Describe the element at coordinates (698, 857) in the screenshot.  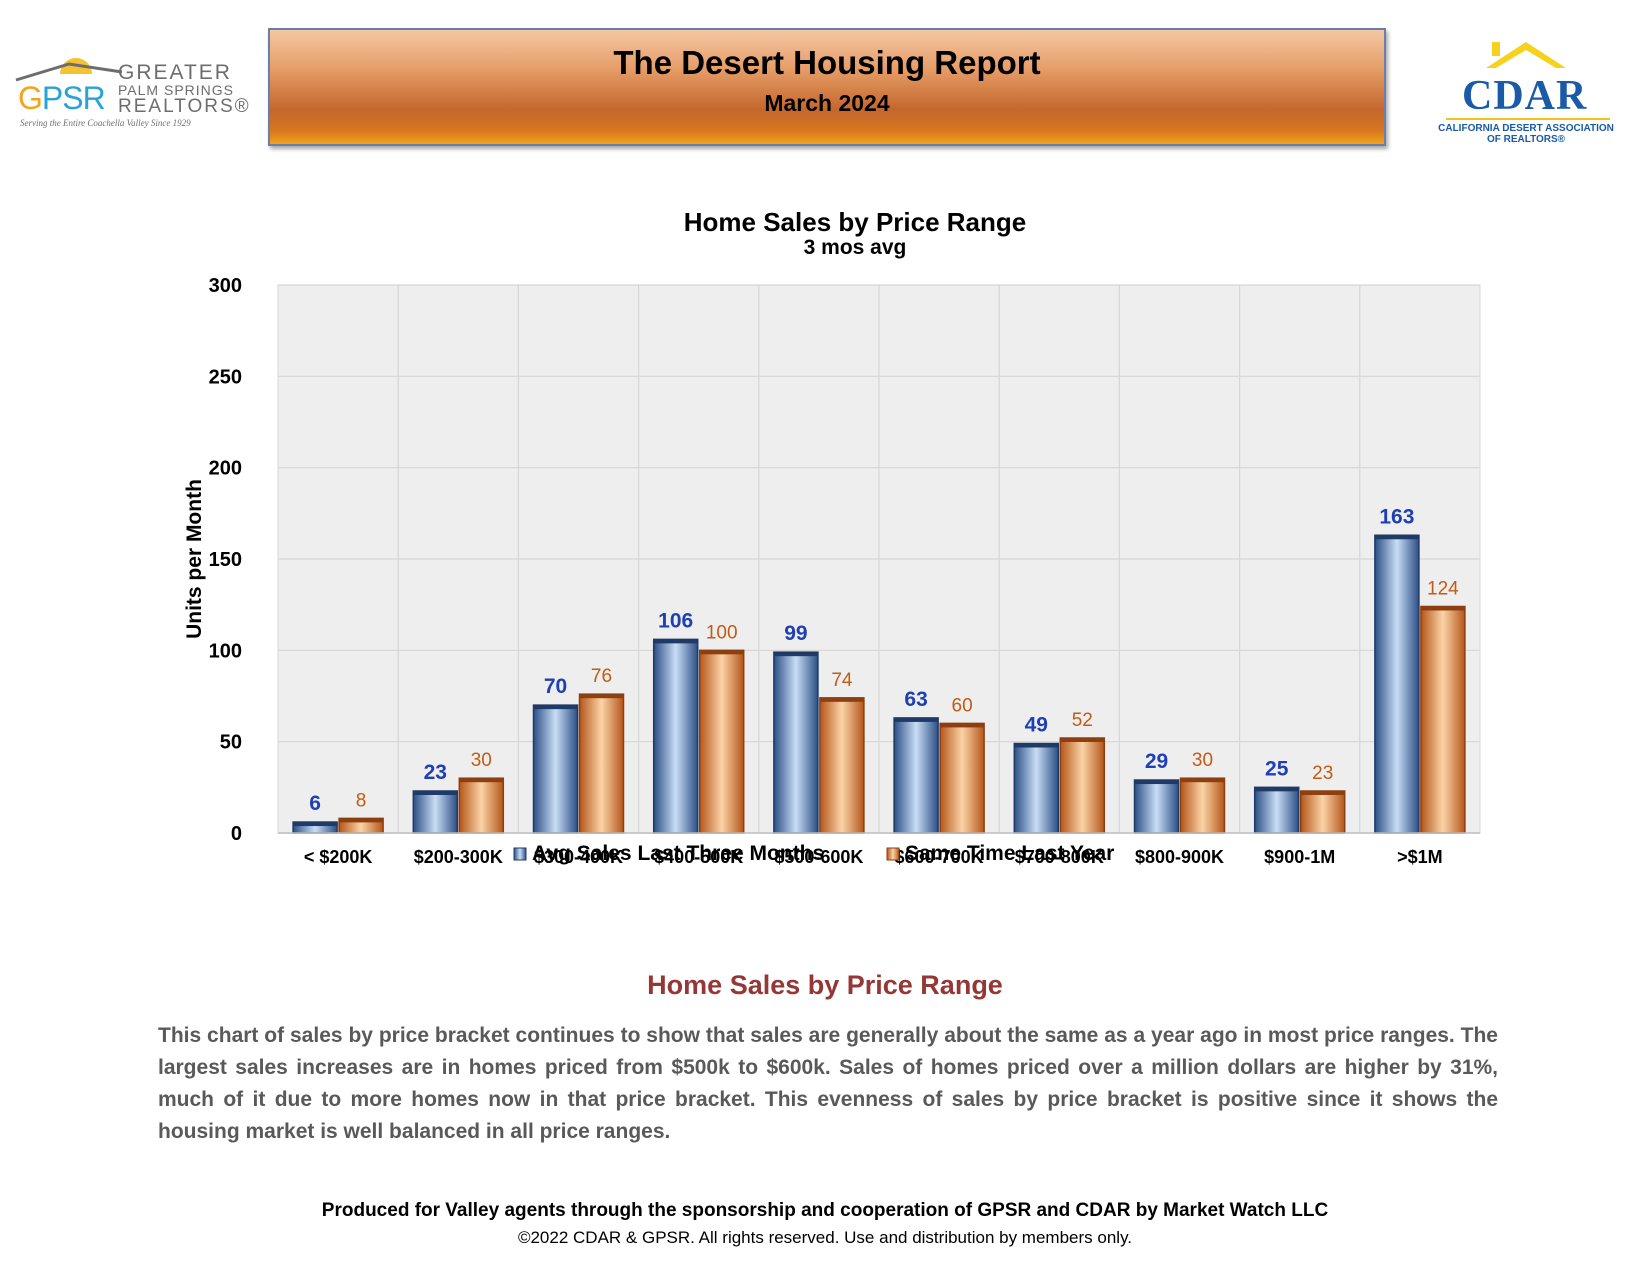
I see `x-tick-label: $400-500K` at that location.